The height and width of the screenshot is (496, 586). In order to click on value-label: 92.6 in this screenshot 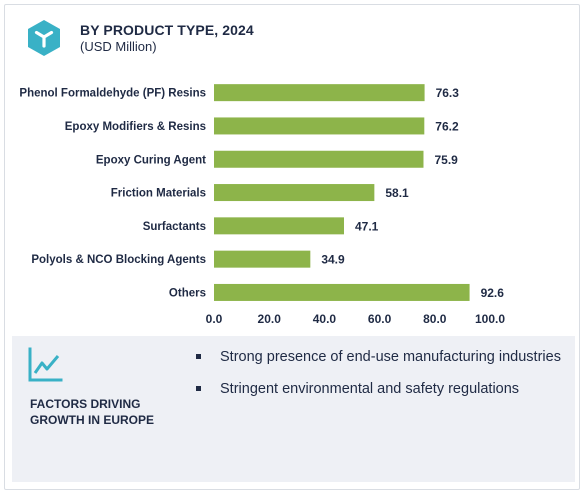, I will do `click(493, 293)`.